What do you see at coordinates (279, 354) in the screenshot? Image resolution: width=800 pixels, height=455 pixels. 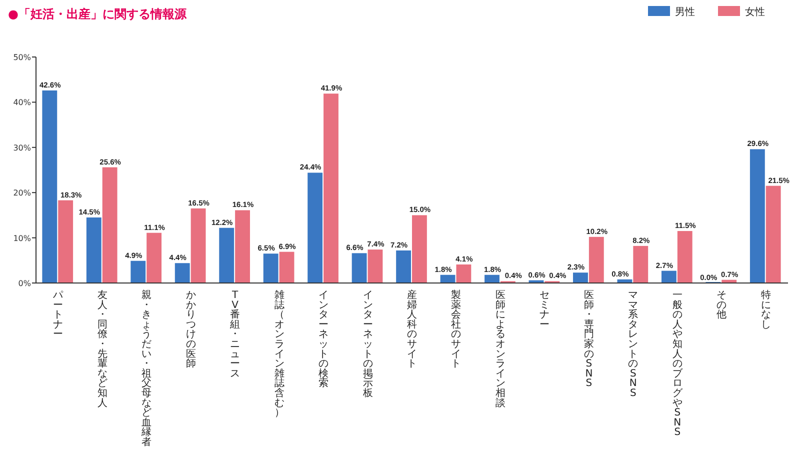 I see `category-label: 雑誌（オンライン雑誌含む）` at bounding box center [279, 354].